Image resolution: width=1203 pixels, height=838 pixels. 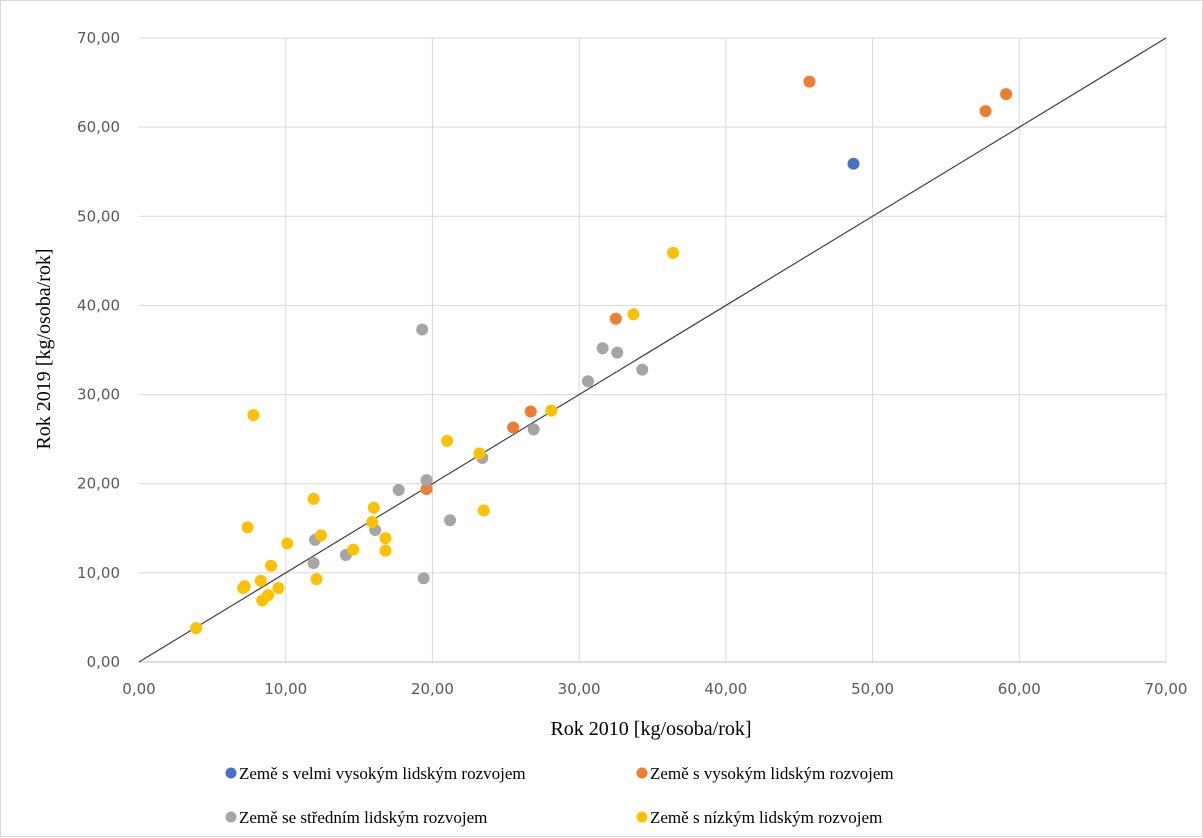 What do you see at coordinates (98, 216) in the screenshot?
I see `y-tick-label: 50,00` at bounding box center [98, 216].